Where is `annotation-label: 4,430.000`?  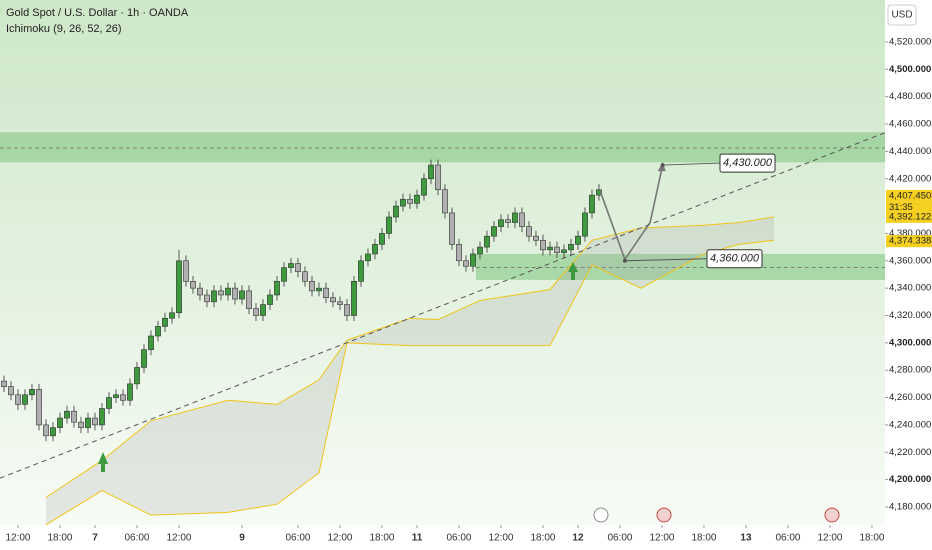 annotation-label: 4,430.000 is located at coordinates (748, 163).